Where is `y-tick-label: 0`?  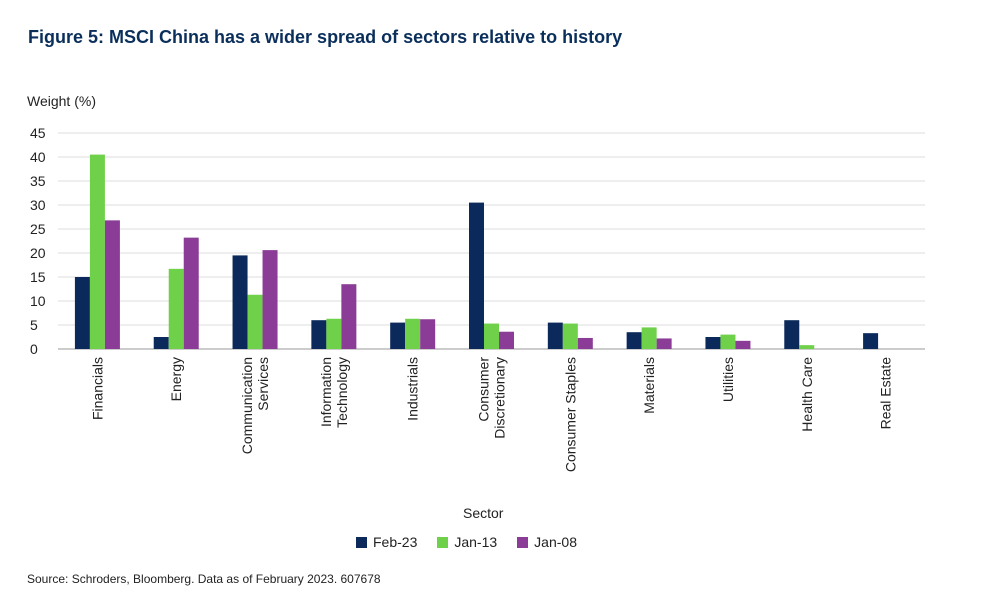
y-tick-label: 0 is located at coordinates (34, 349).